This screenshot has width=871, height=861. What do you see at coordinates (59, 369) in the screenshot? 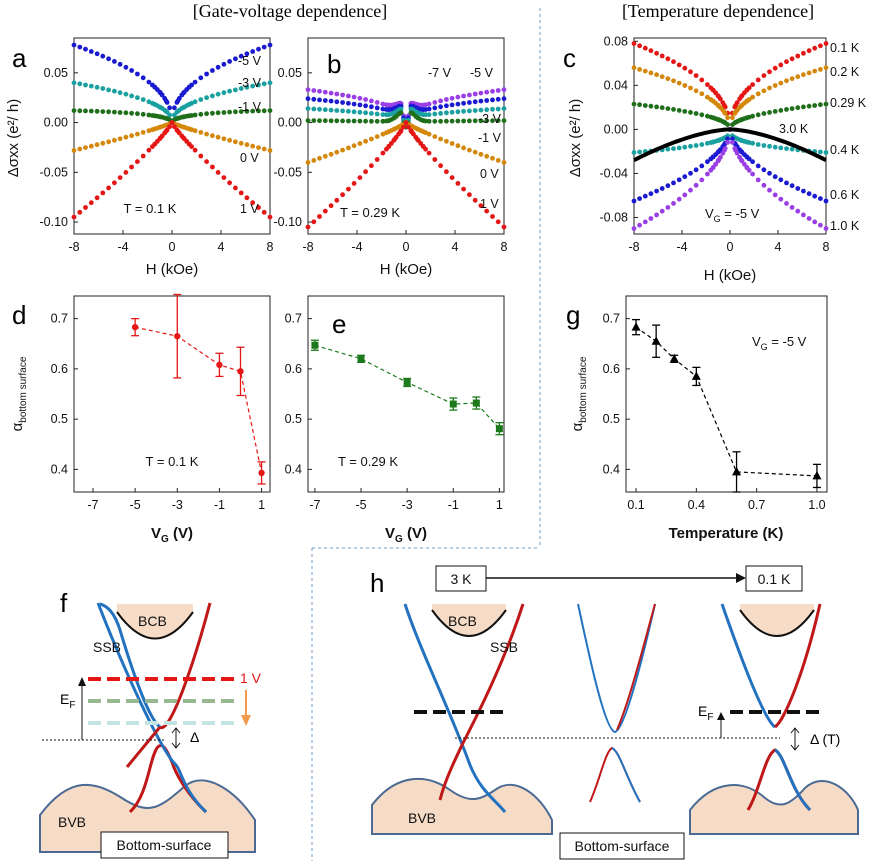
I see `y-tick-label: 0.6` at bounding box center [59, 369].